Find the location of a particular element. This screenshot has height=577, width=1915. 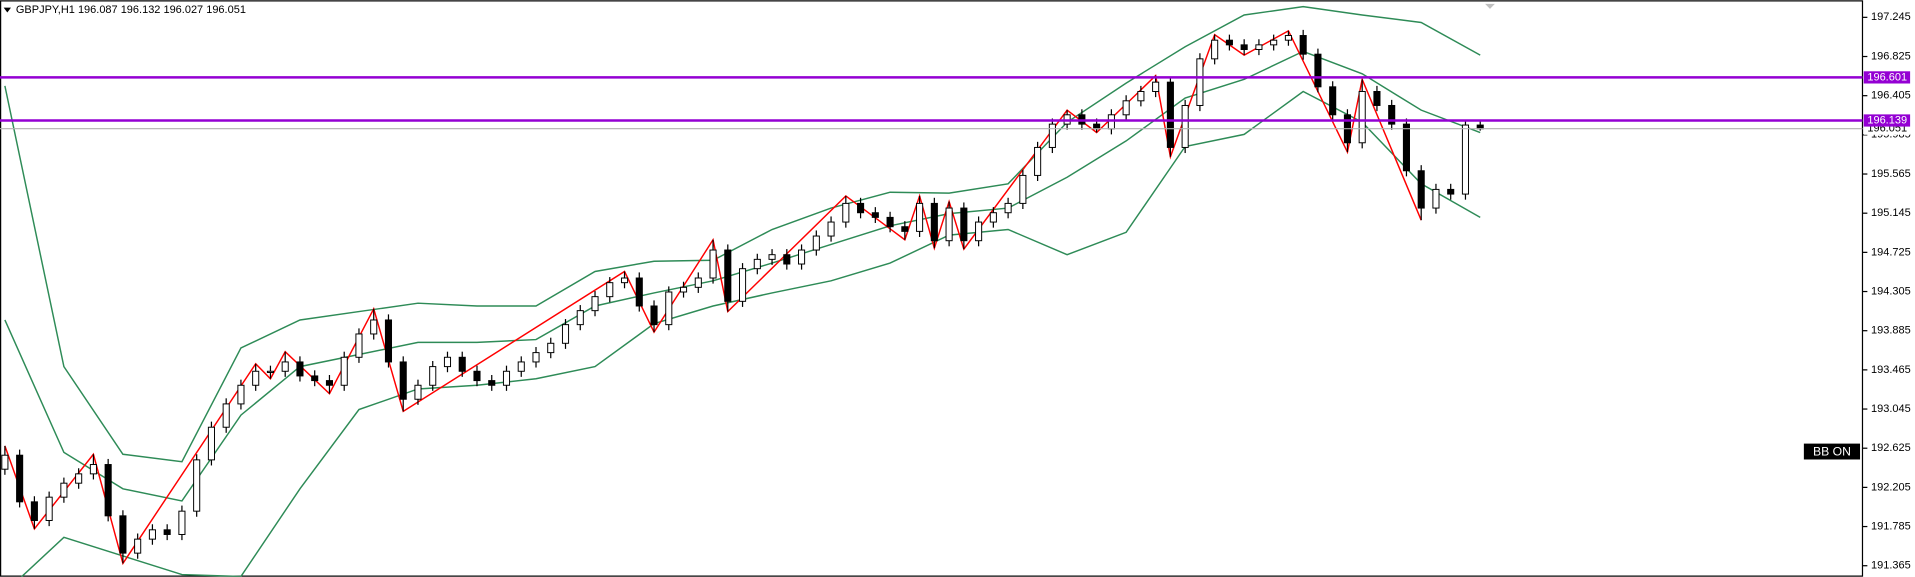

y-tick-label: 193.045 is located at coordinates (1891, 409).